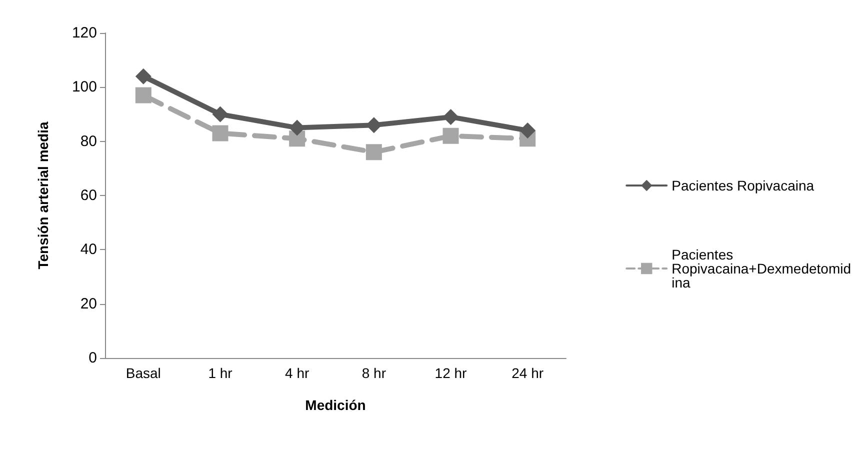 This screenshot has width=866, height=468. What do you see at coordinates (743, 186) in the screenshot?
I see `legend-label: Pacientes Ropivacaina` at bounding box center [743, 186].